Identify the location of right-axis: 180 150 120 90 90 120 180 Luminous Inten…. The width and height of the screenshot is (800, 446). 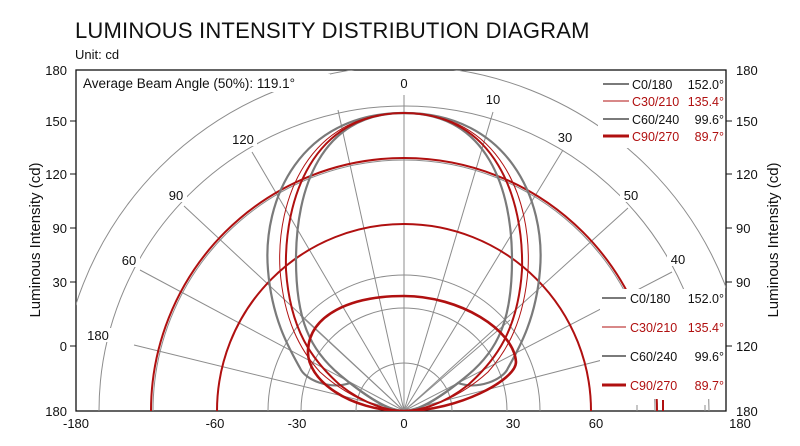
(754, 241).